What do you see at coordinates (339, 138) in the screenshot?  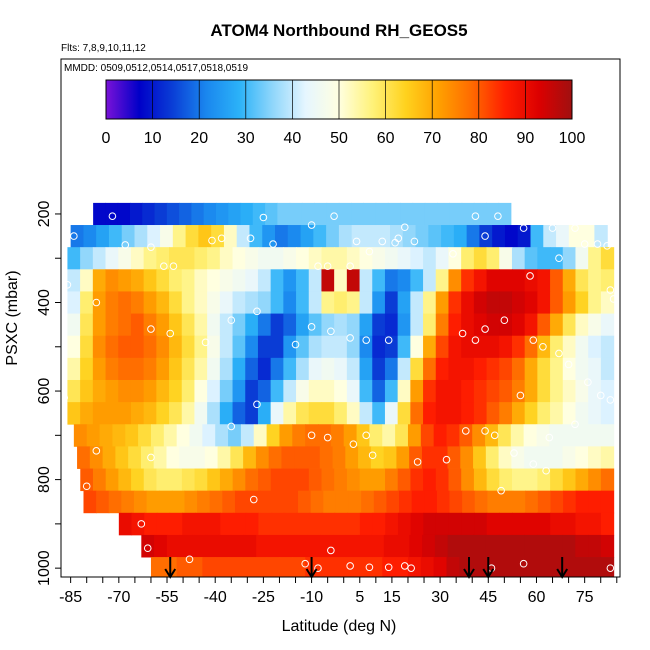 I see `colorbar-tick-label: 50` at bounding box center [339, 138].